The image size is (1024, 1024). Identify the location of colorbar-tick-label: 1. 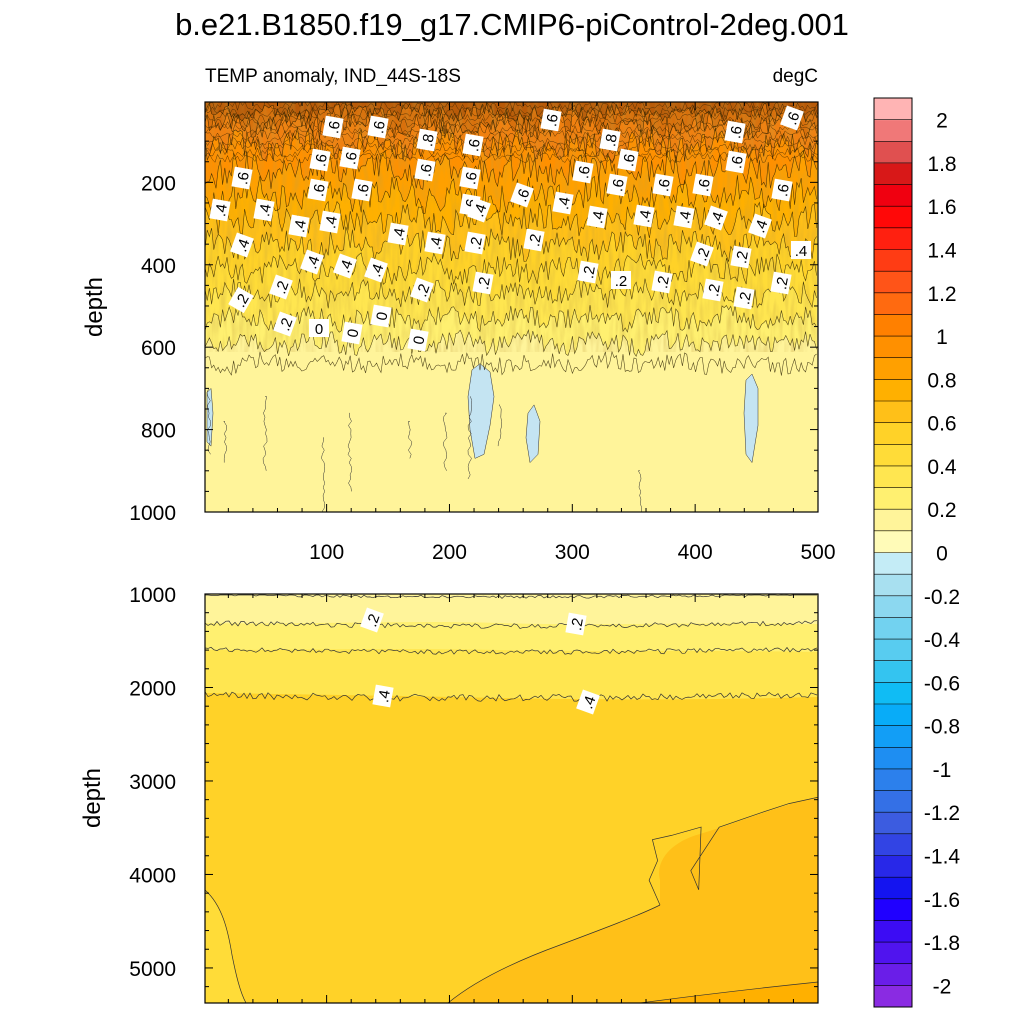
(942, 337).